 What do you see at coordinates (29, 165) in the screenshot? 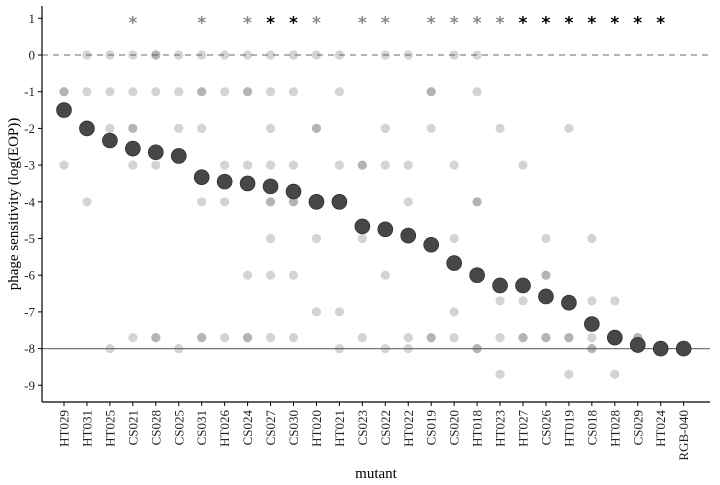
I see `y-tick-label: -3` at bounding box center [29, 165].